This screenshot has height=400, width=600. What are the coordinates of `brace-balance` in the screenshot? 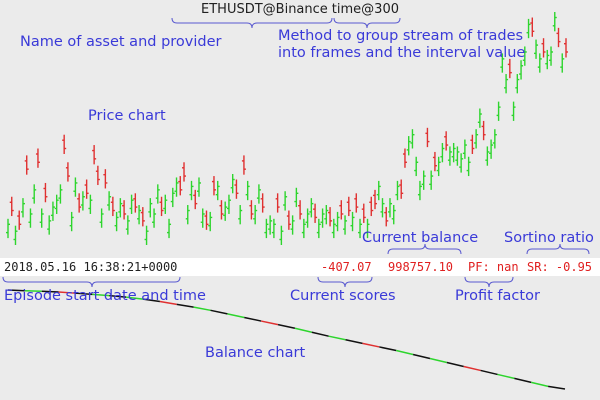 It's located at (424, 249).